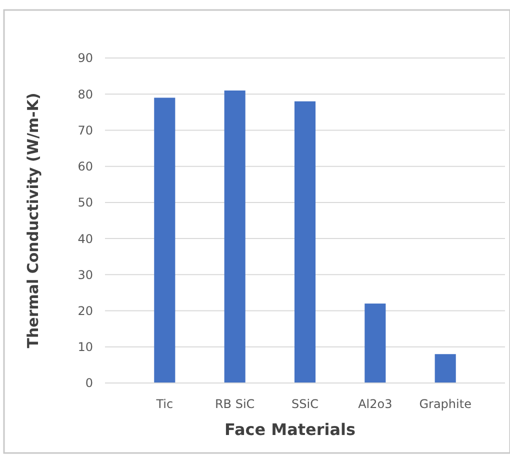  I want to click on y-tick-label: 10, so click(85, 347).